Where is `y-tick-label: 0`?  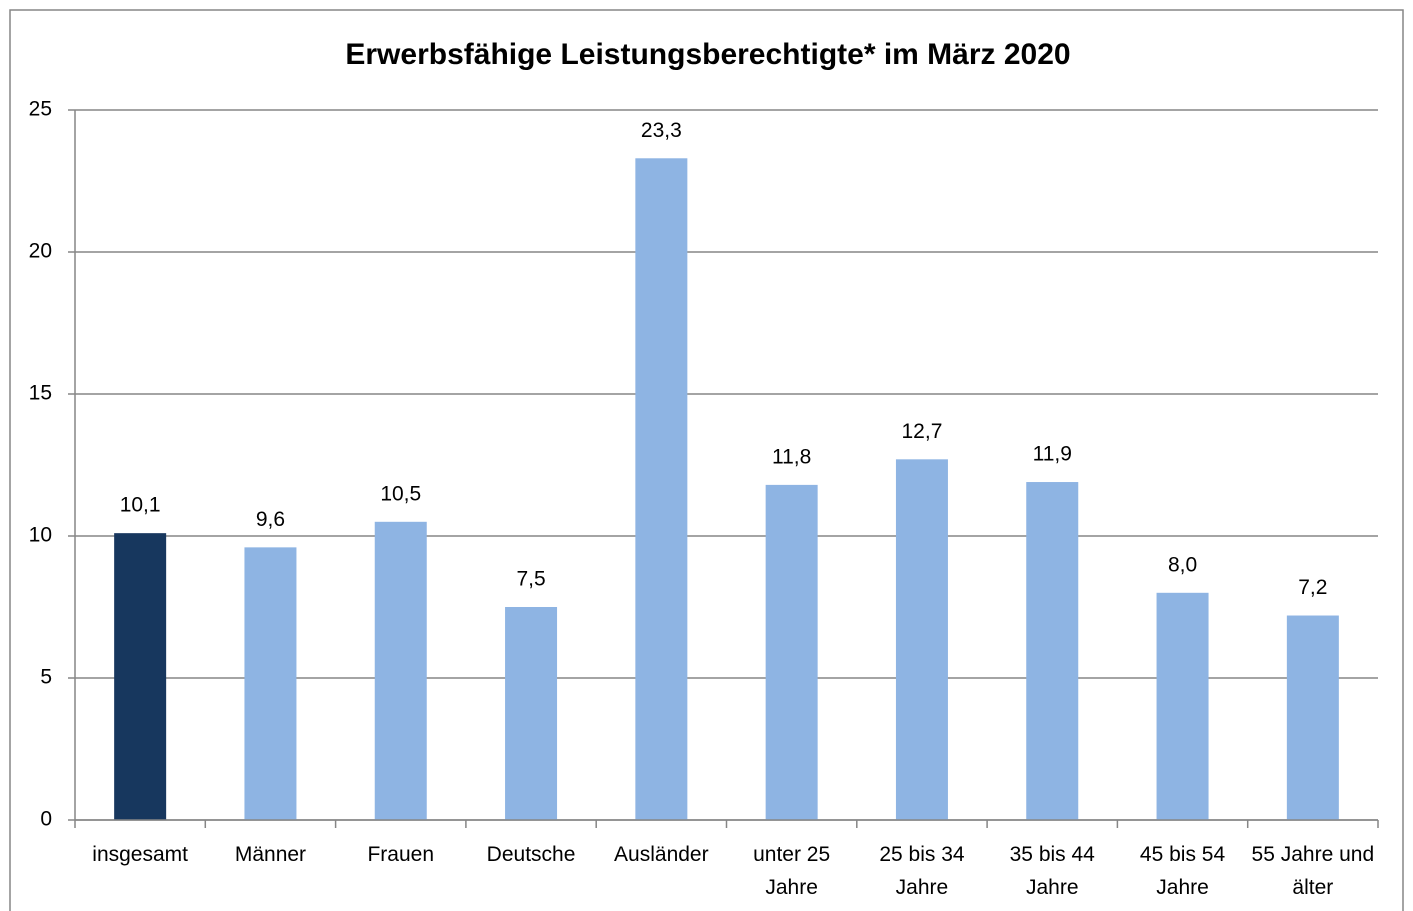
y-tick-label: 0 is located at coordinates (46, 819).